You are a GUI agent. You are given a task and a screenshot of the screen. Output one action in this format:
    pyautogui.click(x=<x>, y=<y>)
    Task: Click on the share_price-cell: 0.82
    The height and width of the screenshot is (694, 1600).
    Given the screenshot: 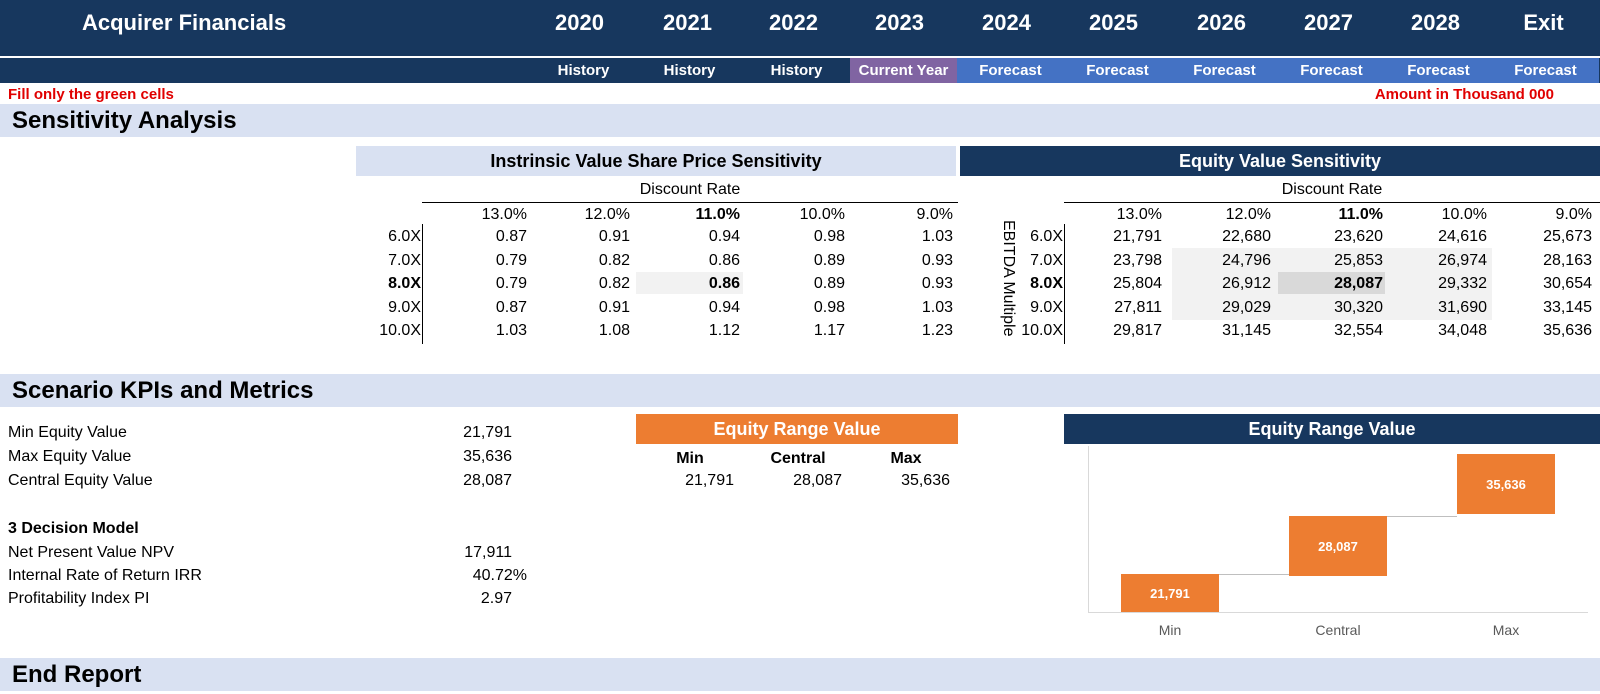 What is the action you would take?
    pyautogui.click(x=614, y=283)
    